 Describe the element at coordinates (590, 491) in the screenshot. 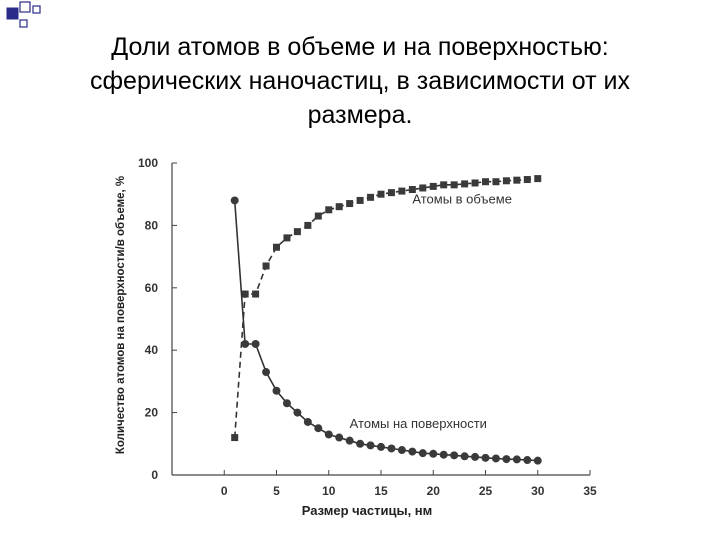

I see `x-tick-label: 35` at that location.